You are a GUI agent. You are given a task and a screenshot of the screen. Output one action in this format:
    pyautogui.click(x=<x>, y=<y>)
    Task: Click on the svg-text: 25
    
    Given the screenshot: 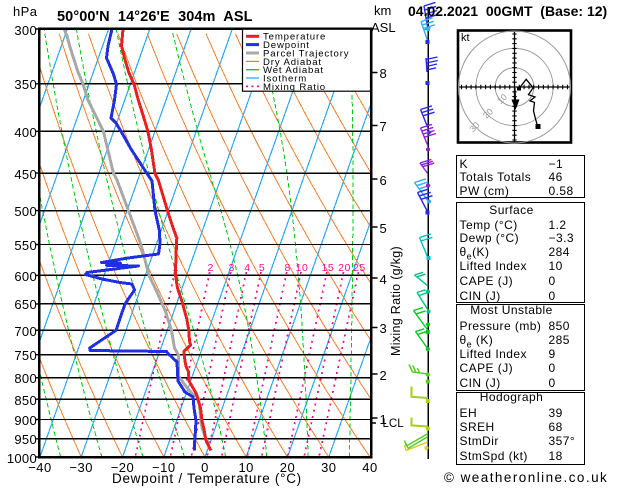 What is the action you would take?
    pyautogui.click(x=359, y=268)
    